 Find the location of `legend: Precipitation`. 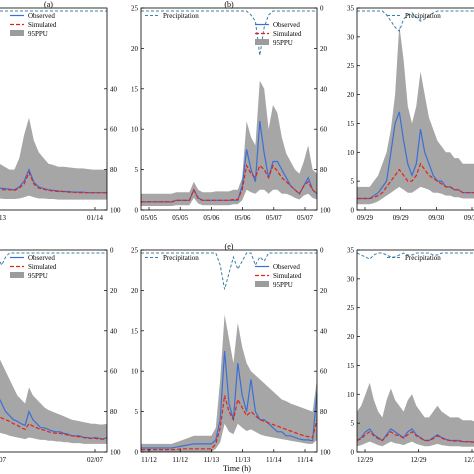

legend: Precipitation is located at coordinates (414, 258).